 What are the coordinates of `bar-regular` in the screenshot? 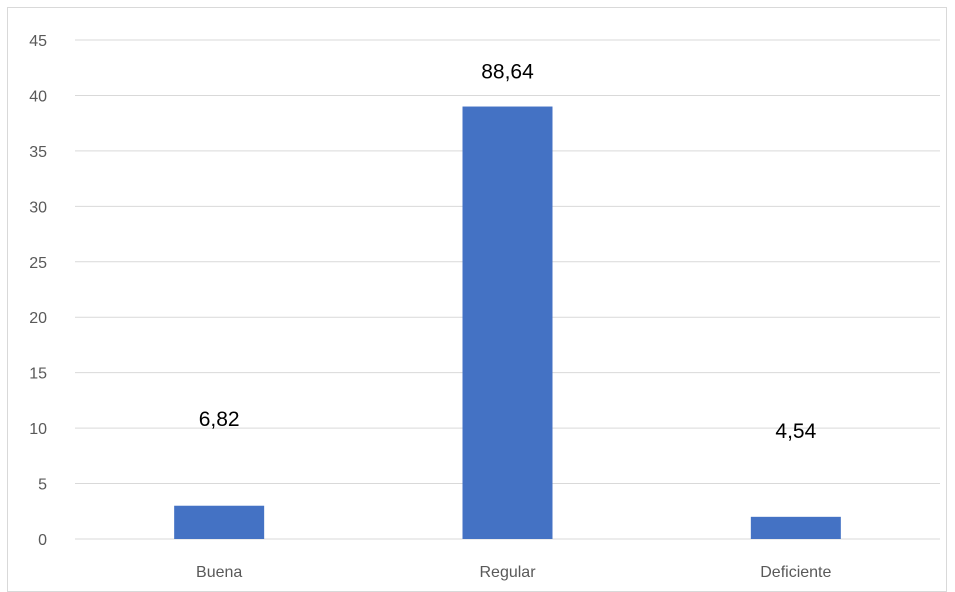 It's located at (507, 323).